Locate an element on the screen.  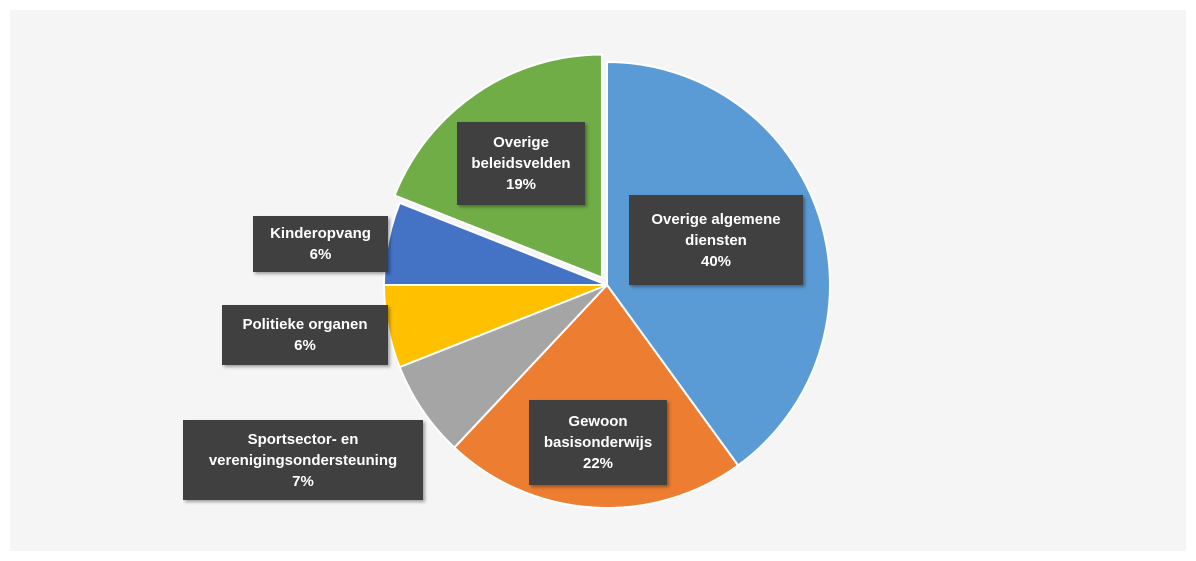
label-name: Sportsector- en verenigingsondersteuning is located at coordinates (303, 449).